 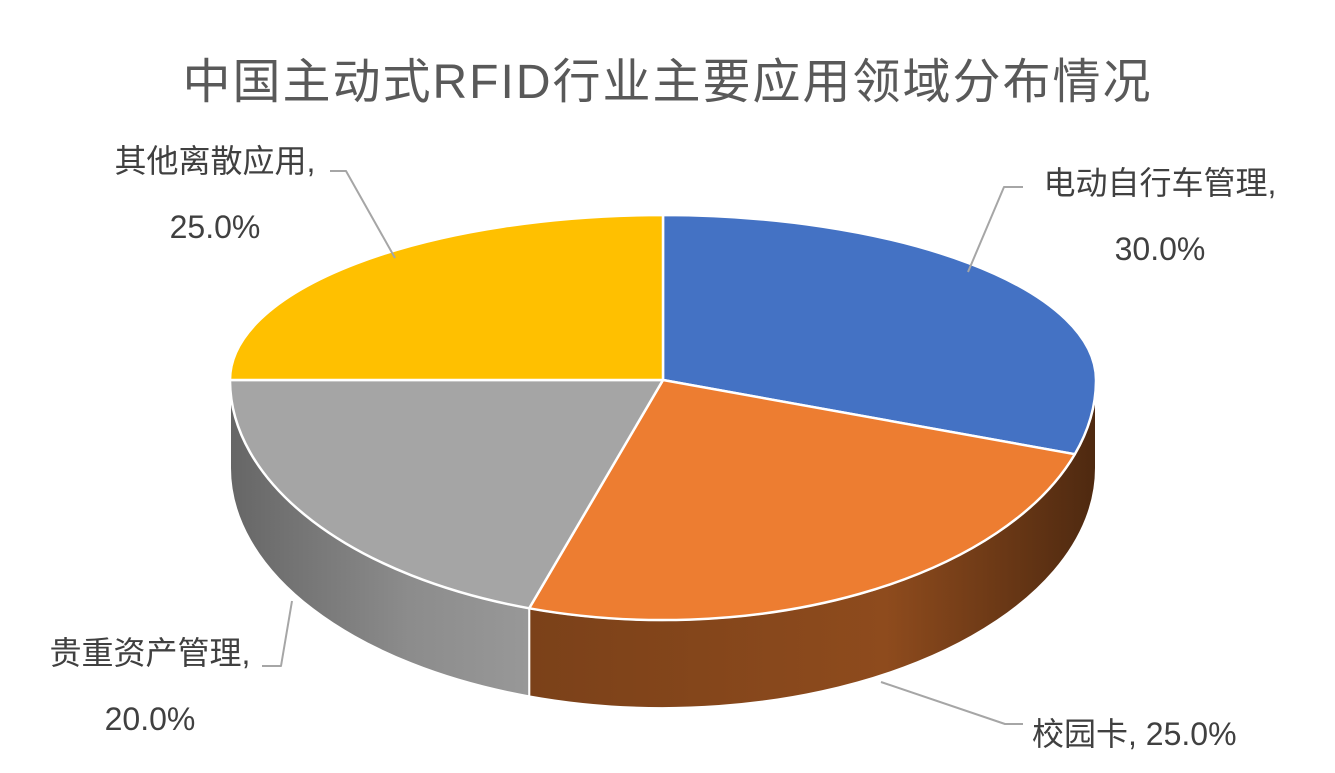 I want to click on chart-title: 中国主动式RFID行业主要应用领域分布情况, so click(x=667, y=82).